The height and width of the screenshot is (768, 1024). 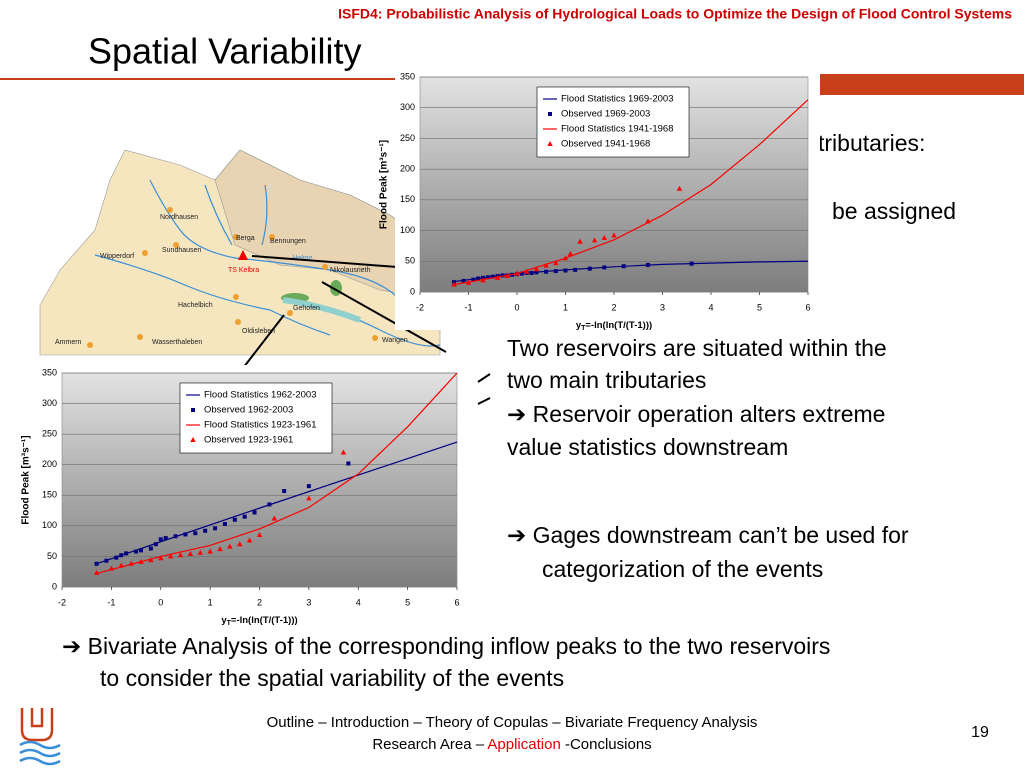 I want to click on connector-lines, so click(x=365, y=330).